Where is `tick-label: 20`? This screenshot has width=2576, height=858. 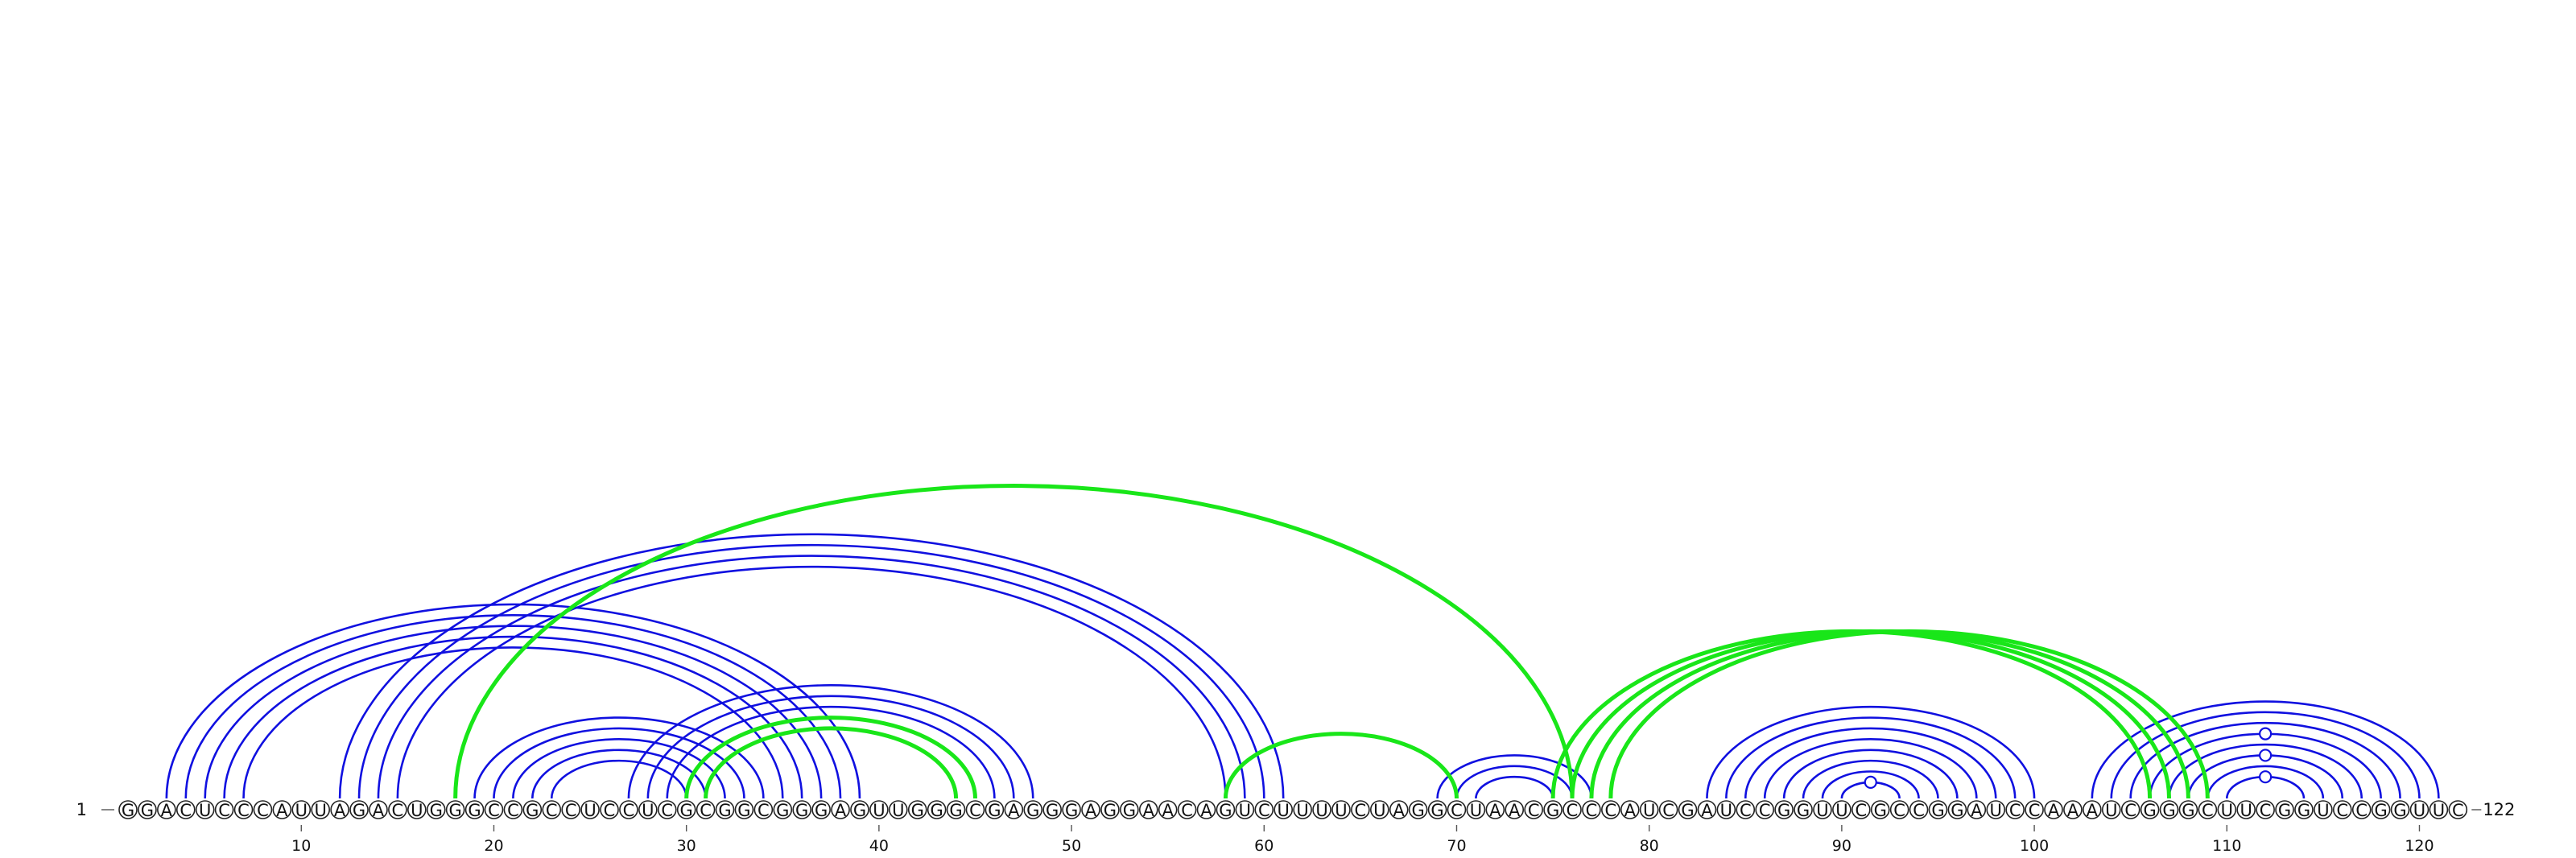
tick-label: 20 is located at coordinates (493, 846).